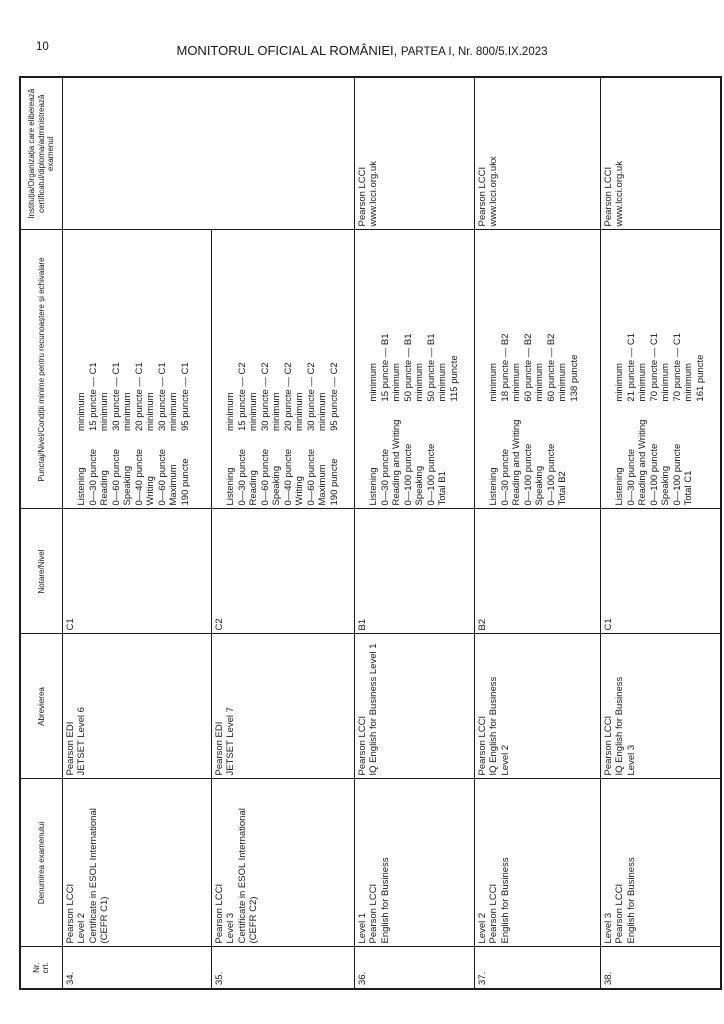  I want to click on abbreviation-cell: Pearson EDI JETSET Level 6, so click(136, 706).